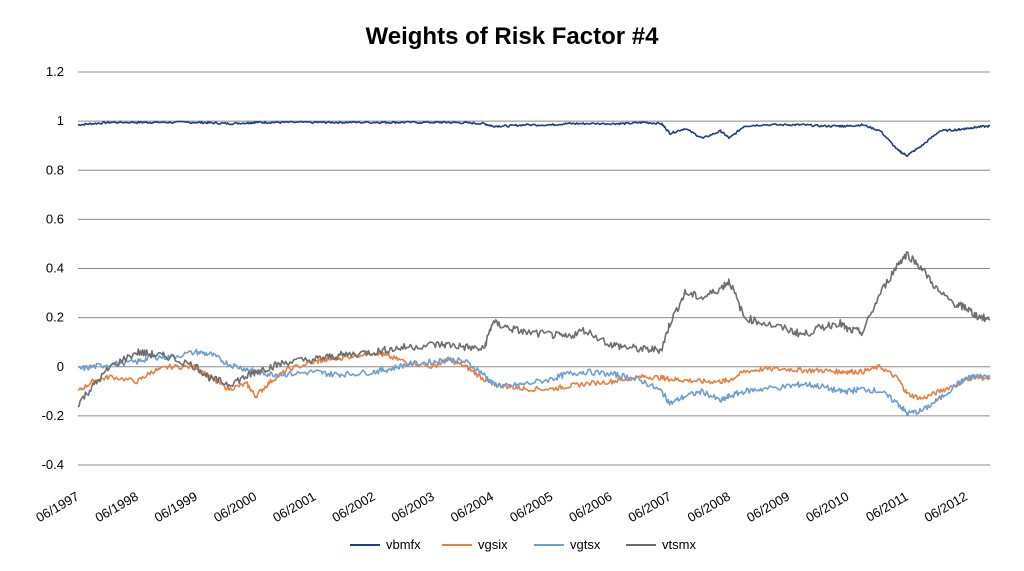 The height and width of the screenshot is (571, 1024). I want to click on y-tick-label: -0.2, so click(53, 415).